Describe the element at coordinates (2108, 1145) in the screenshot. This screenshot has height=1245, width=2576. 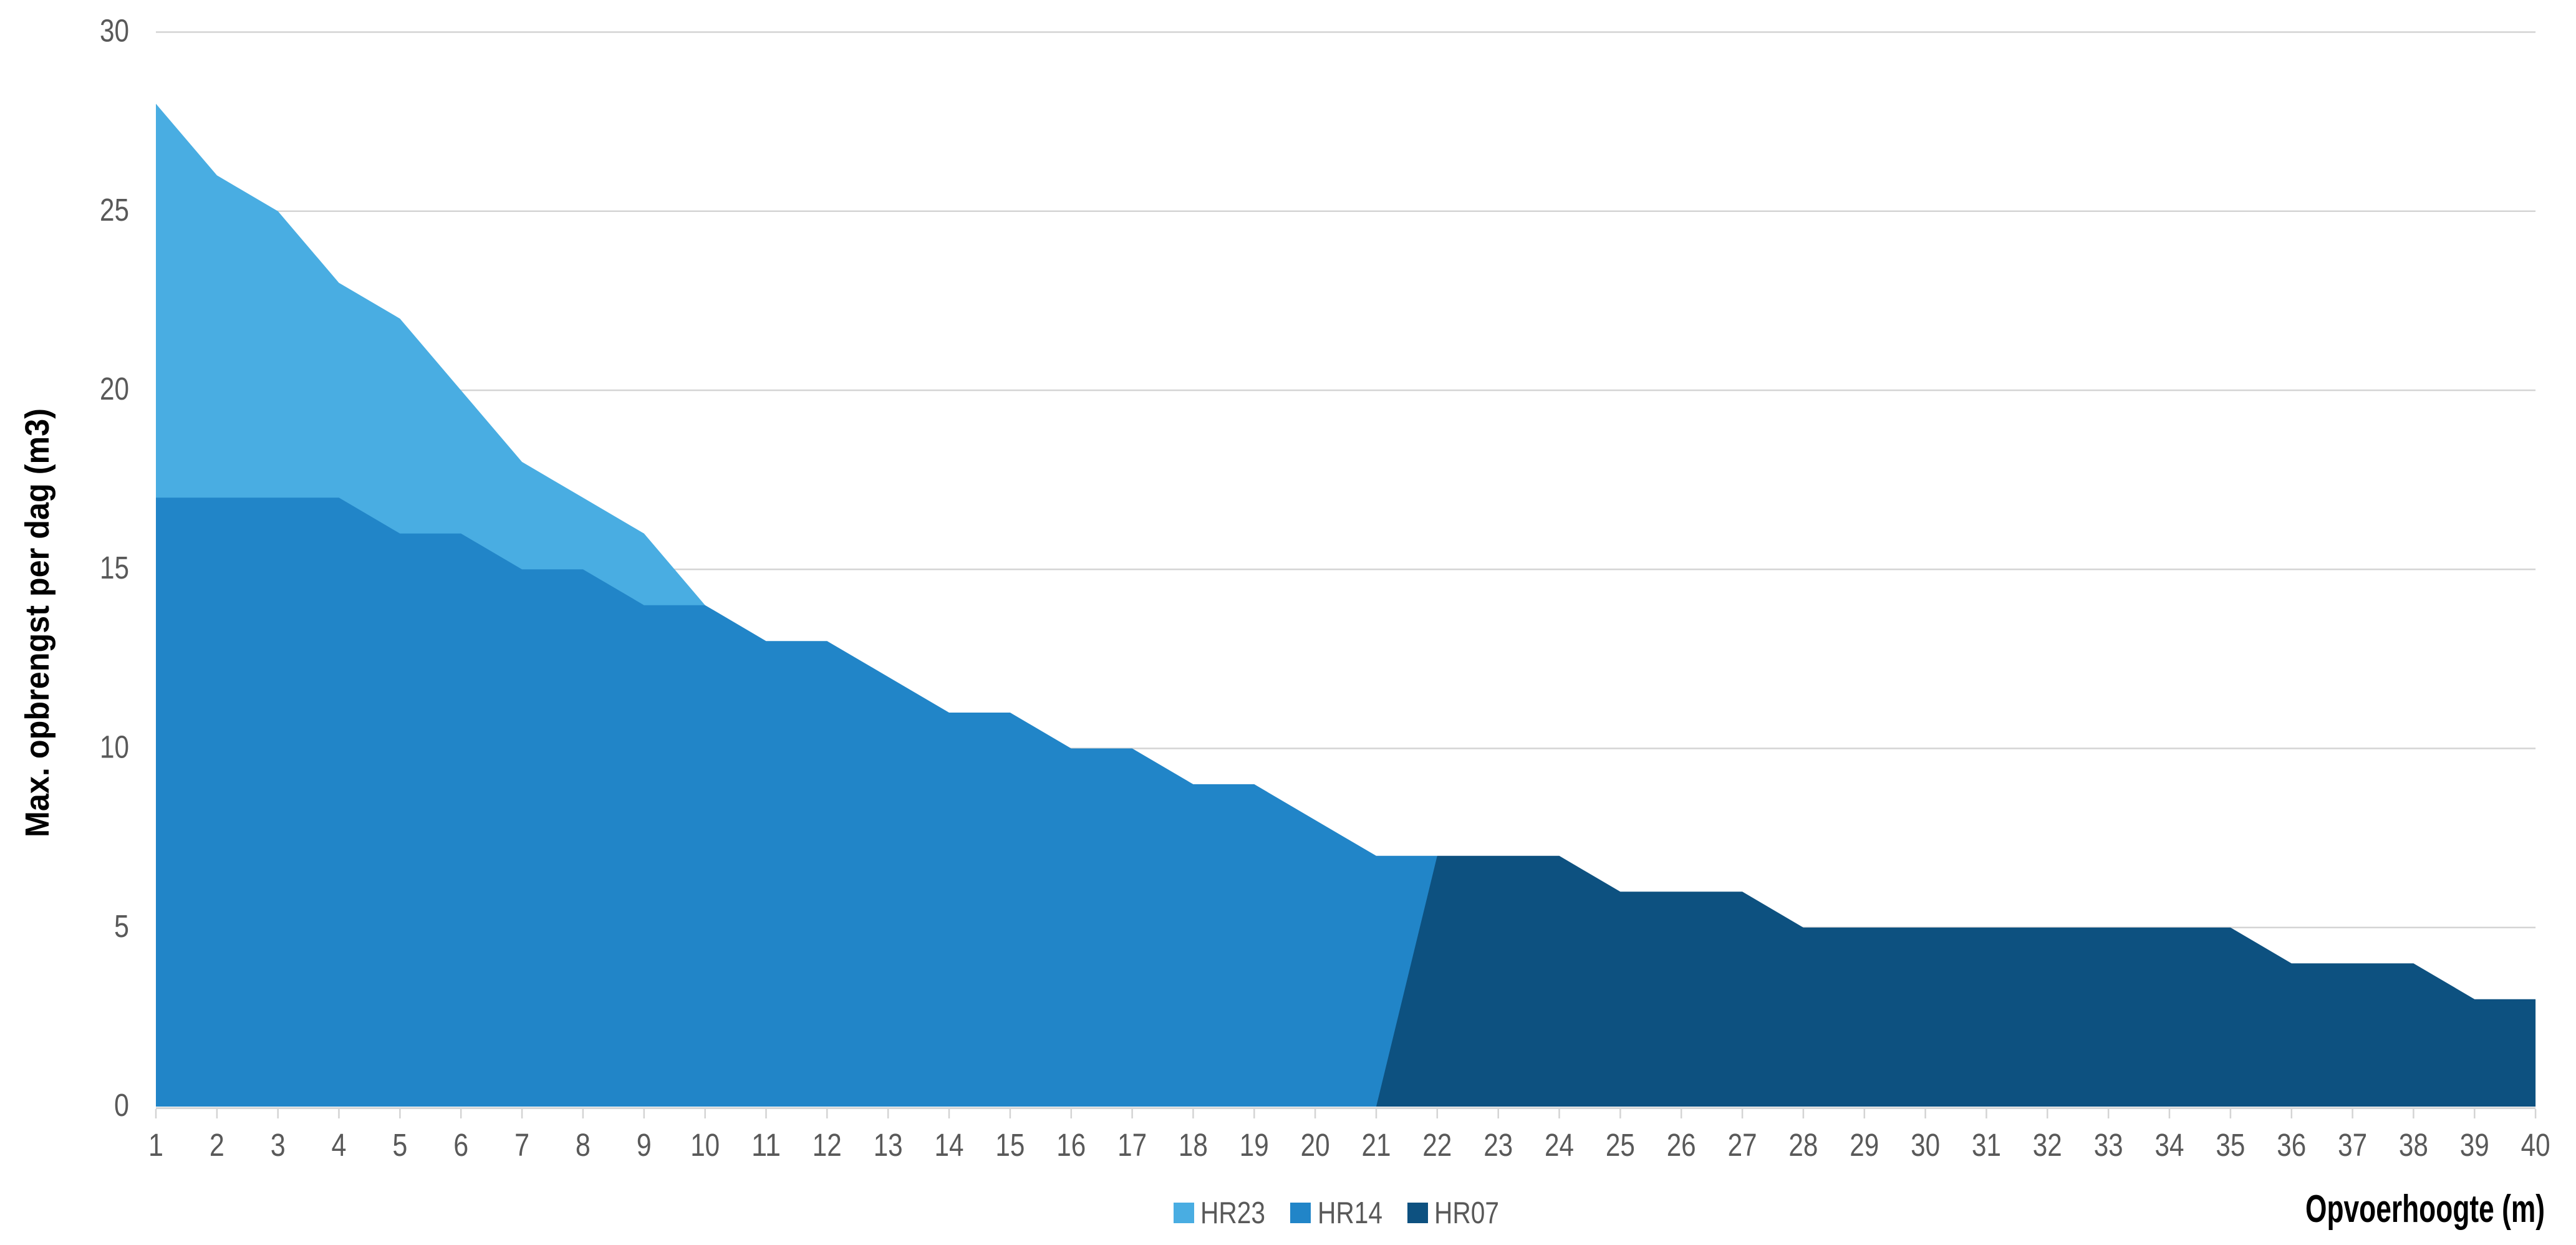
I see `svg-text: 33` at that location.